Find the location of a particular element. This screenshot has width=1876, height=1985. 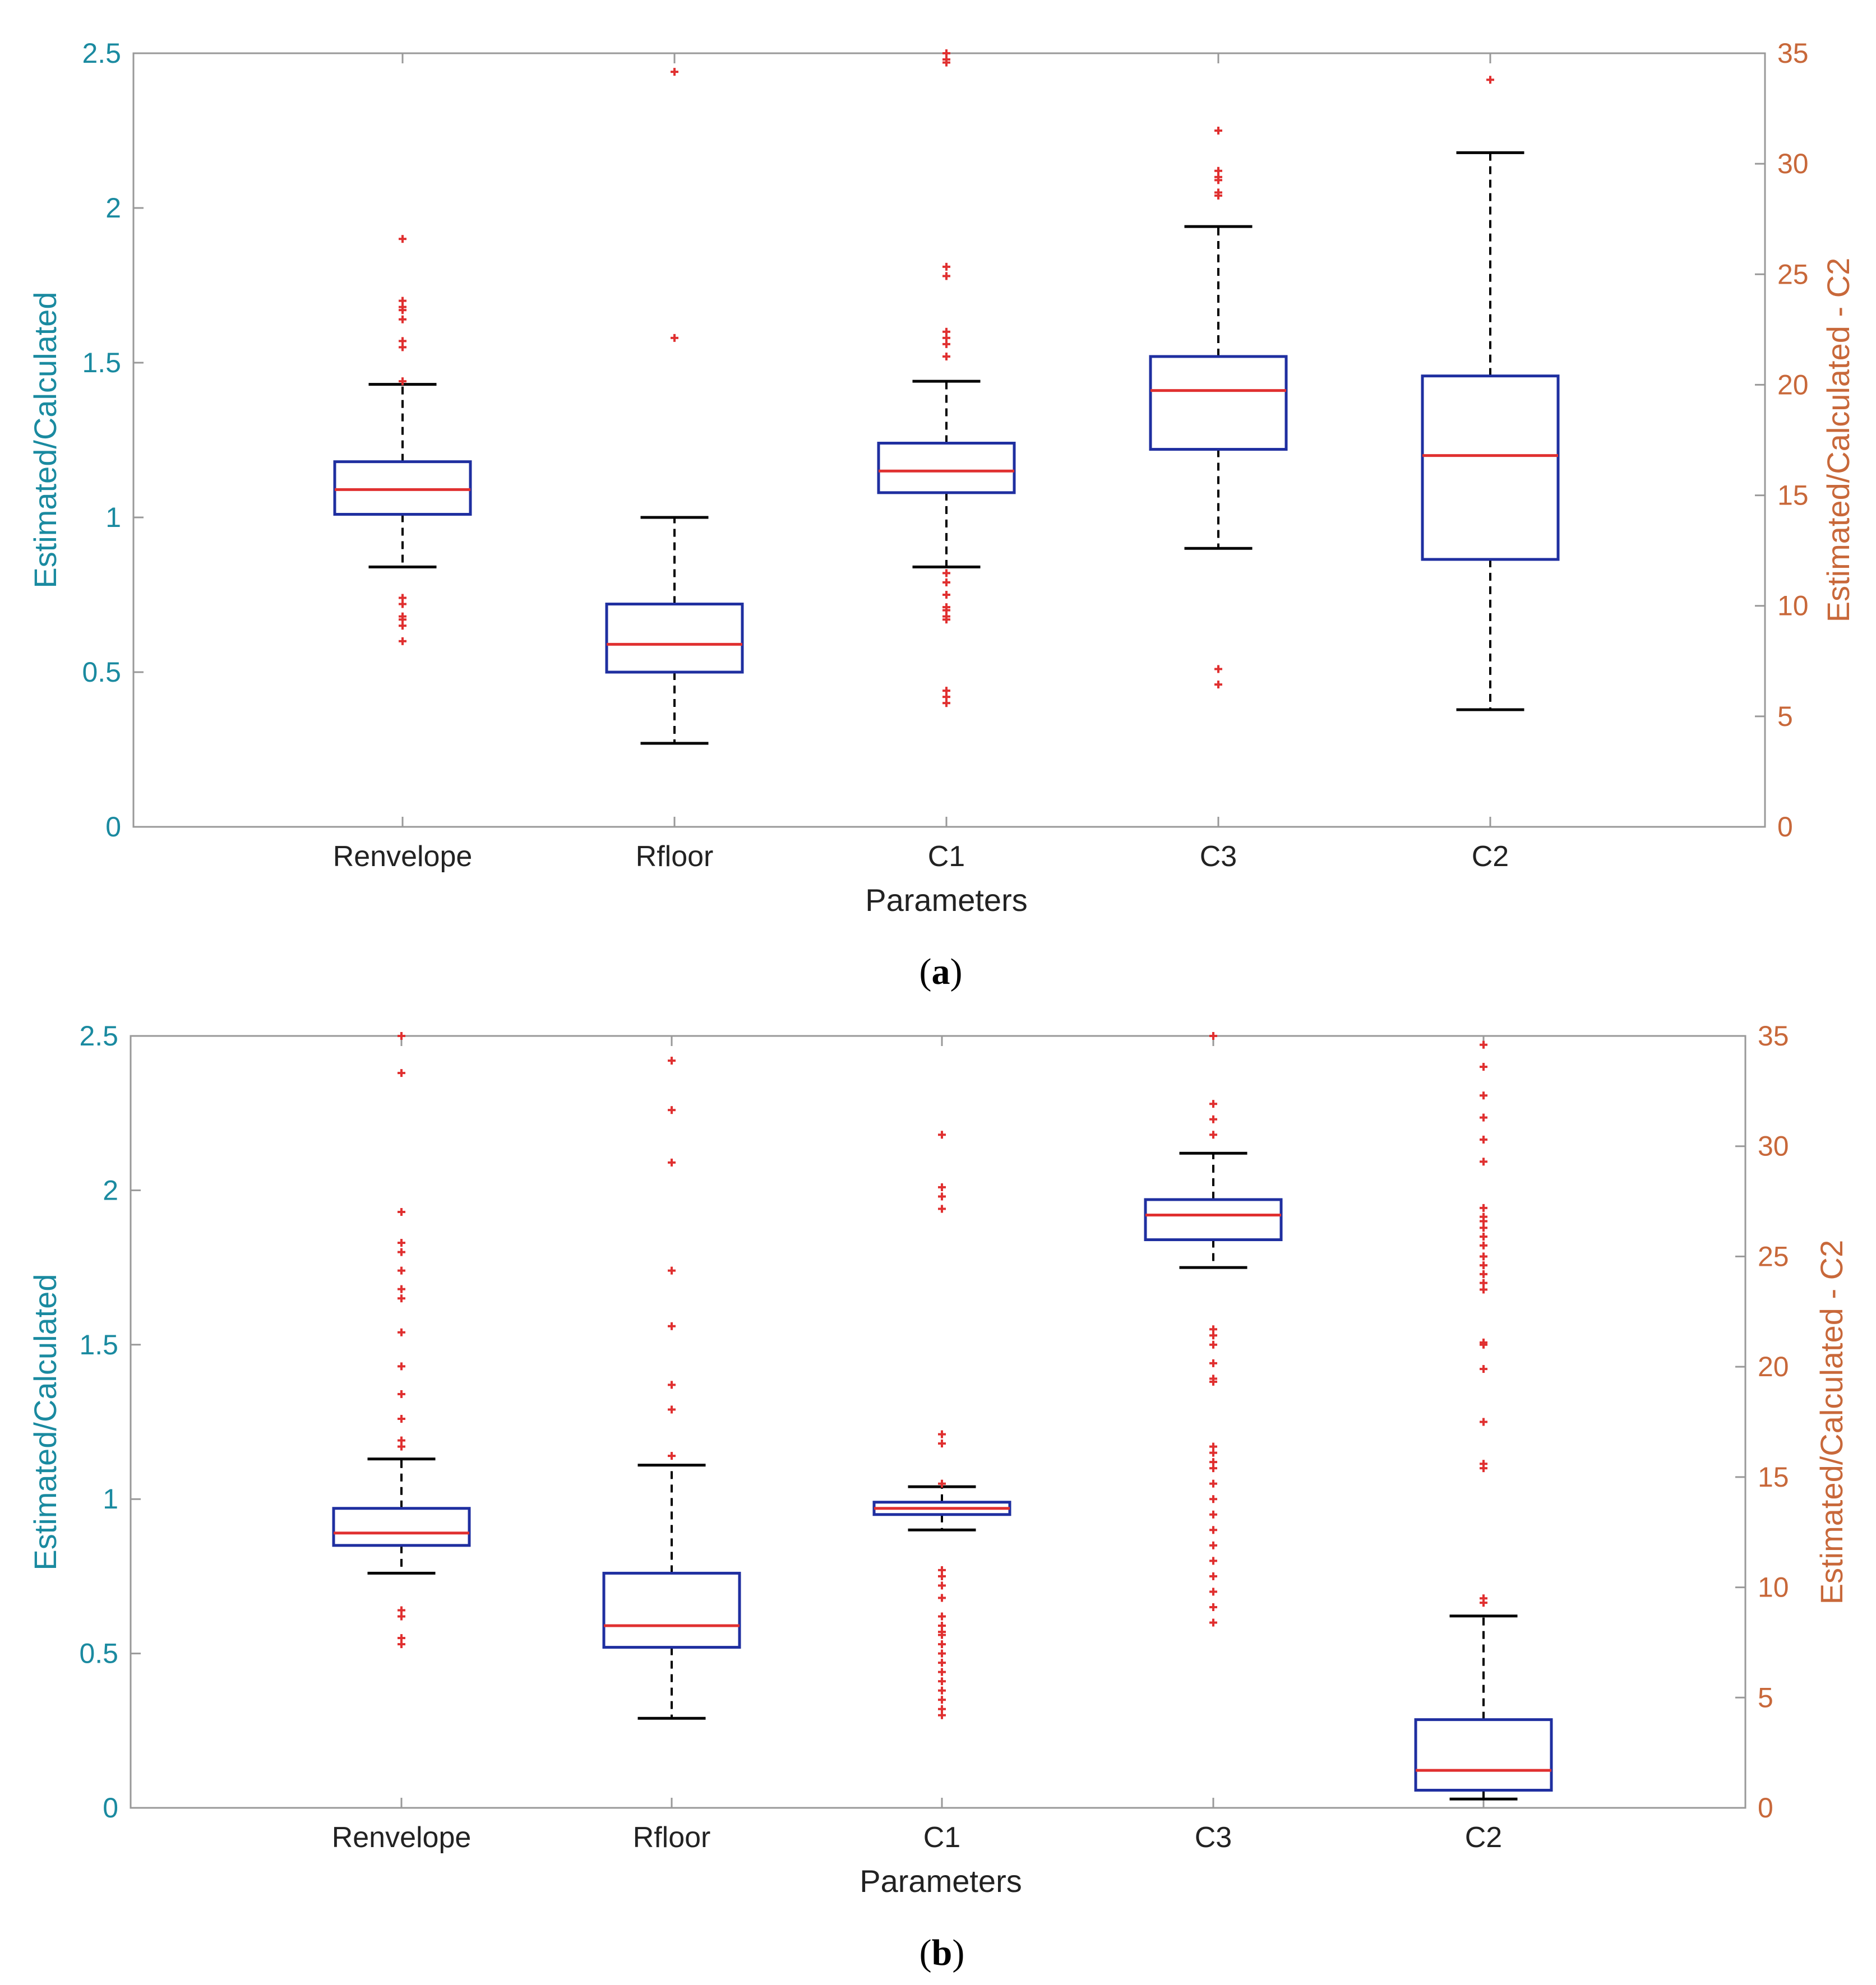

panel-label-b: (b) is located at coordinates (942, 1952).